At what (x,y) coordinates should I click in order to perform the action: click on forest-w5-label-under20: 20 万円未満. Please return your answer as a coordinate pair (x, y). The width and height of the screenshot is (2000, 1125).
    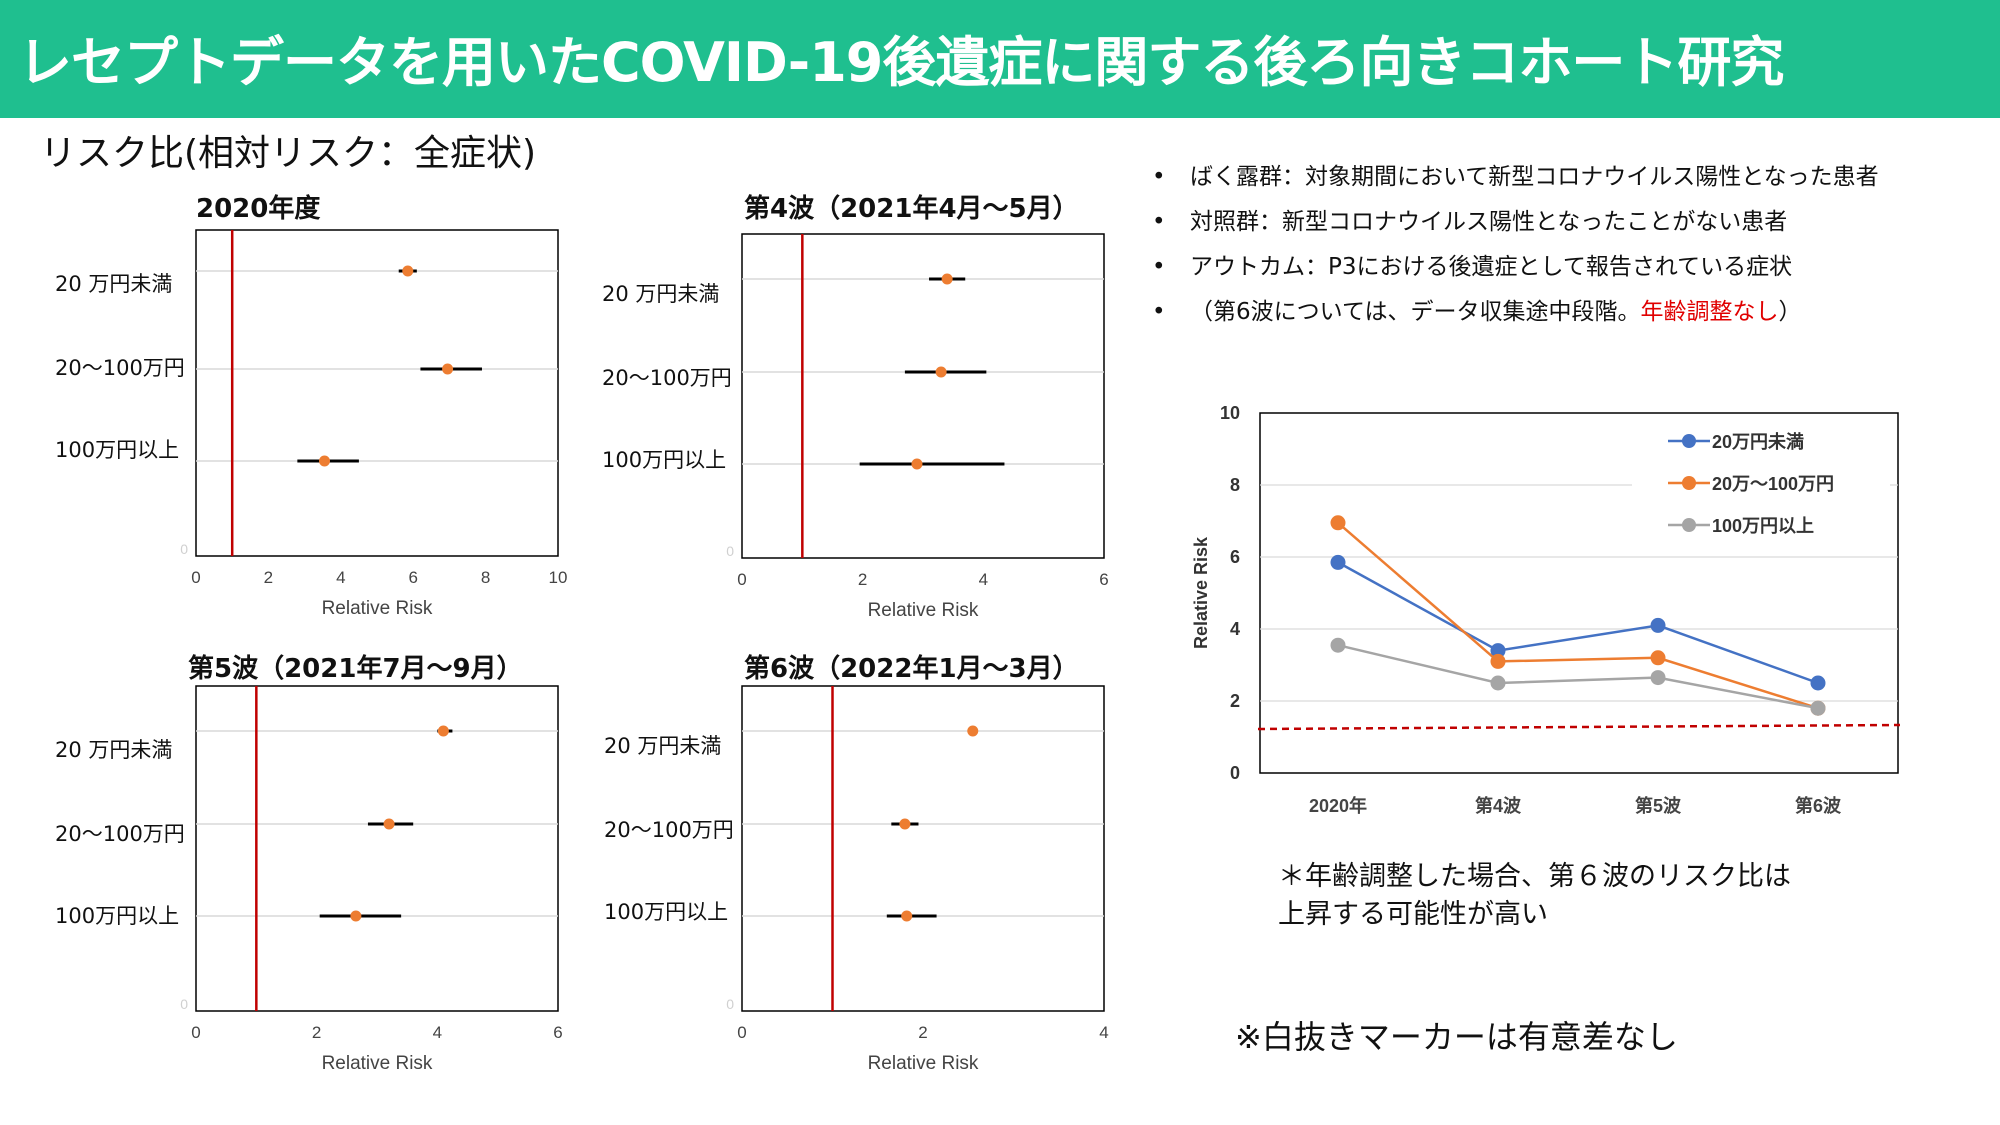
    Looking at the image, I should click on (114, 750).